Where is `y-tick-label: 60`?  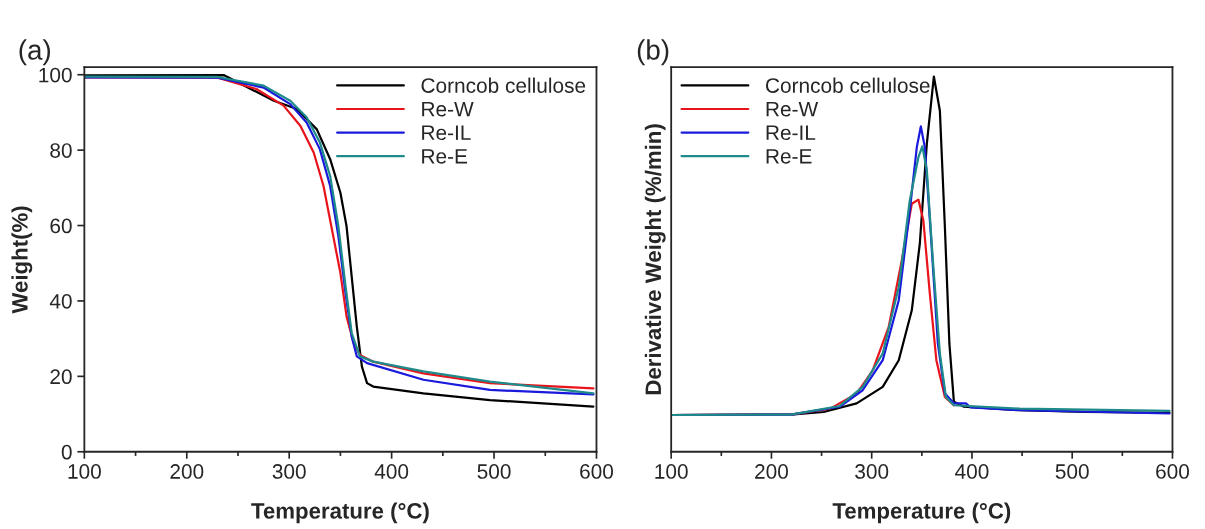 y-tick-label: 60 is located at coordinates (61, 226).